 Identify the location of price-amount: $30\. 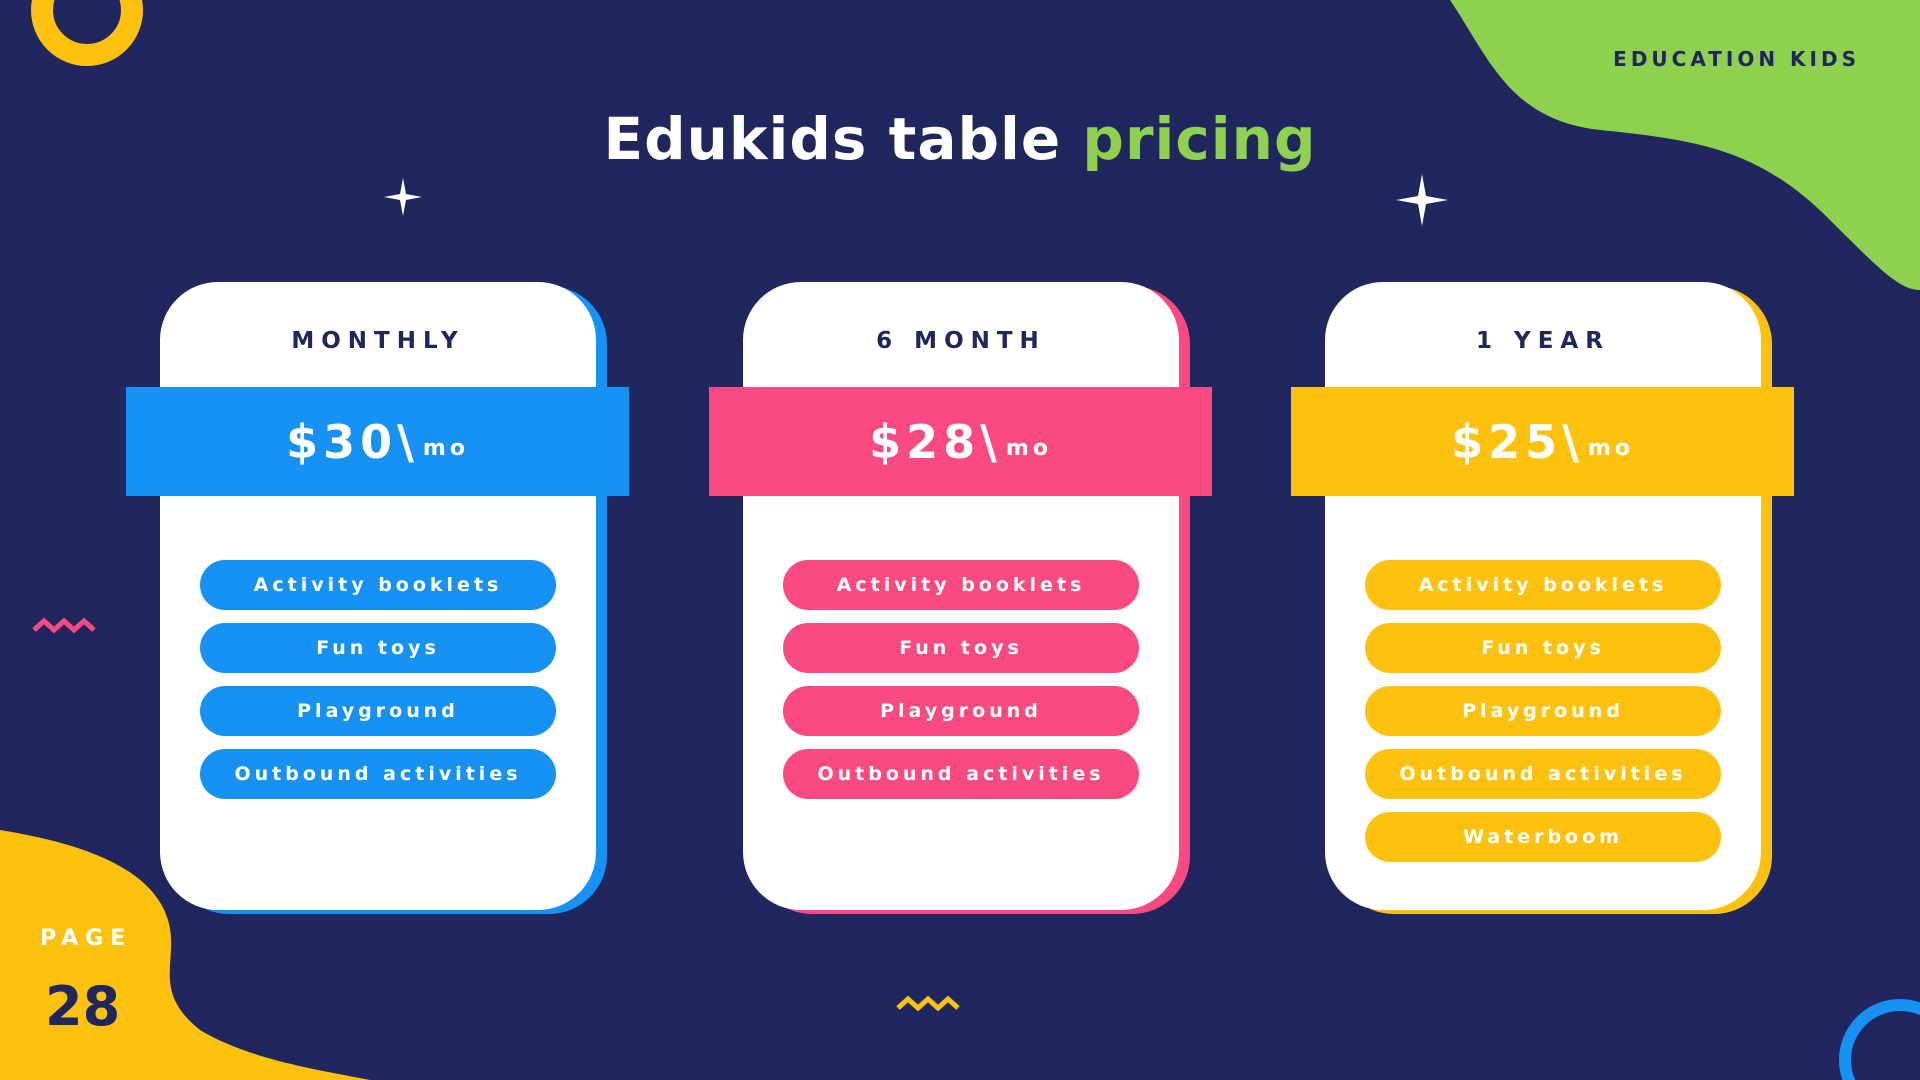
(352, 441).